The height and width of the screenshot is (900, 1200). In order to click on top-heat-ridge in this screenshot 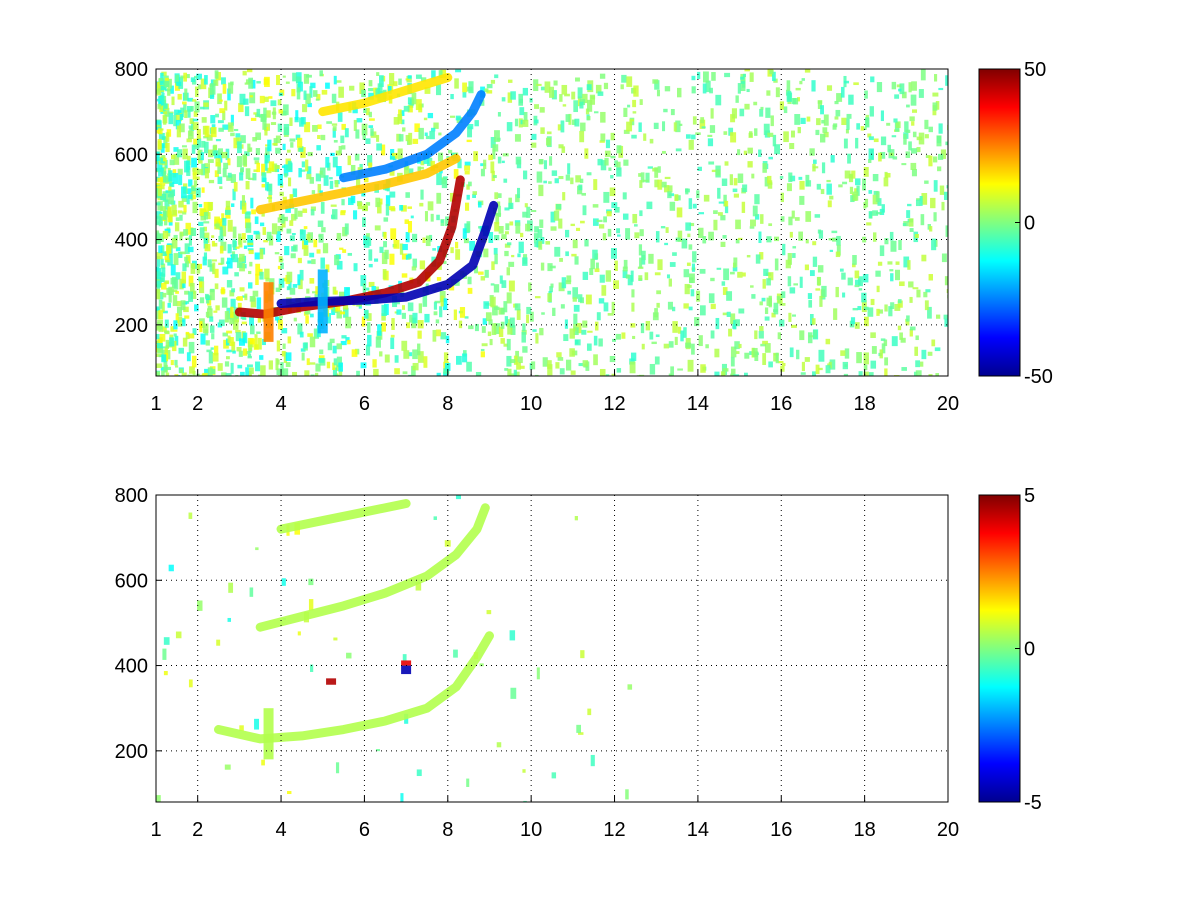, I will do `click(385, 95)`.